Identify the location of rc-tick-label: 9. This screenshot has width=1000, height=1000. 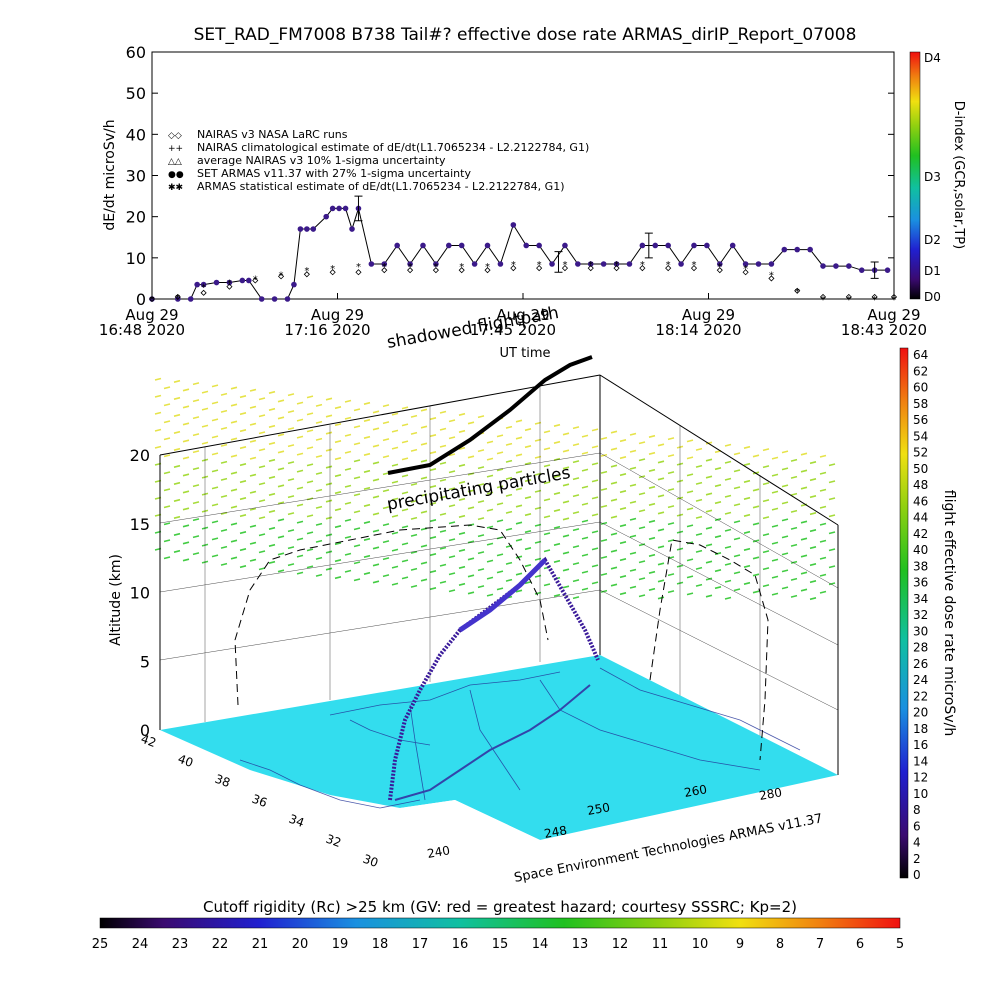
(740, 944).